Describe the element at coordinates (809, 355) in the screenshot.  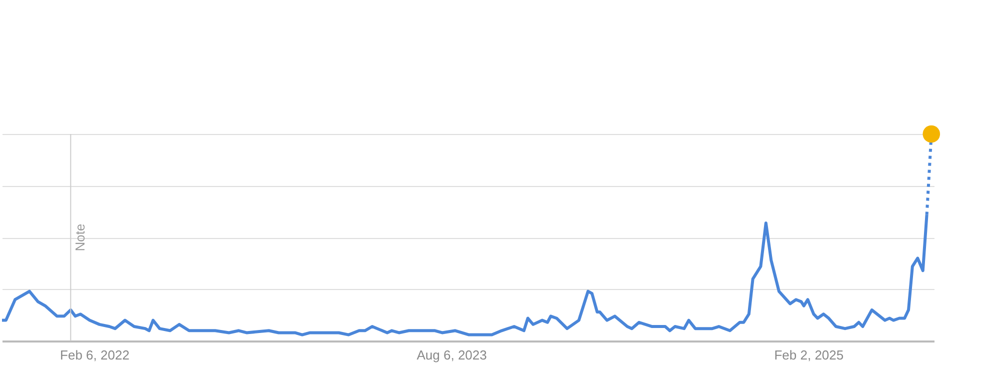
I see `x-tick-label: Feb 2, 2025` at that location.